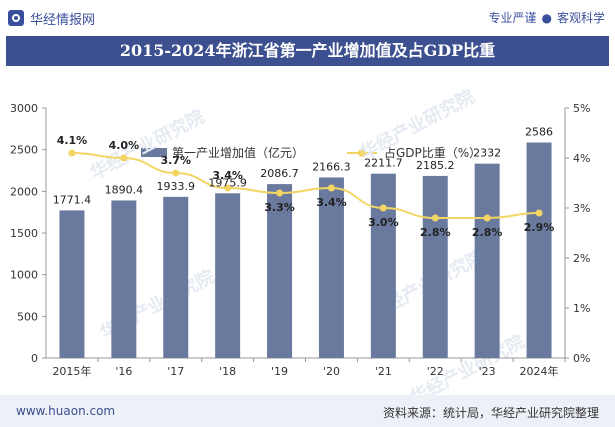 This screenshot has width=615, height=427. Describe the element at coordinates (435, 165) in the screenshot. I see `bar-value-label: 2185.2` at that location.